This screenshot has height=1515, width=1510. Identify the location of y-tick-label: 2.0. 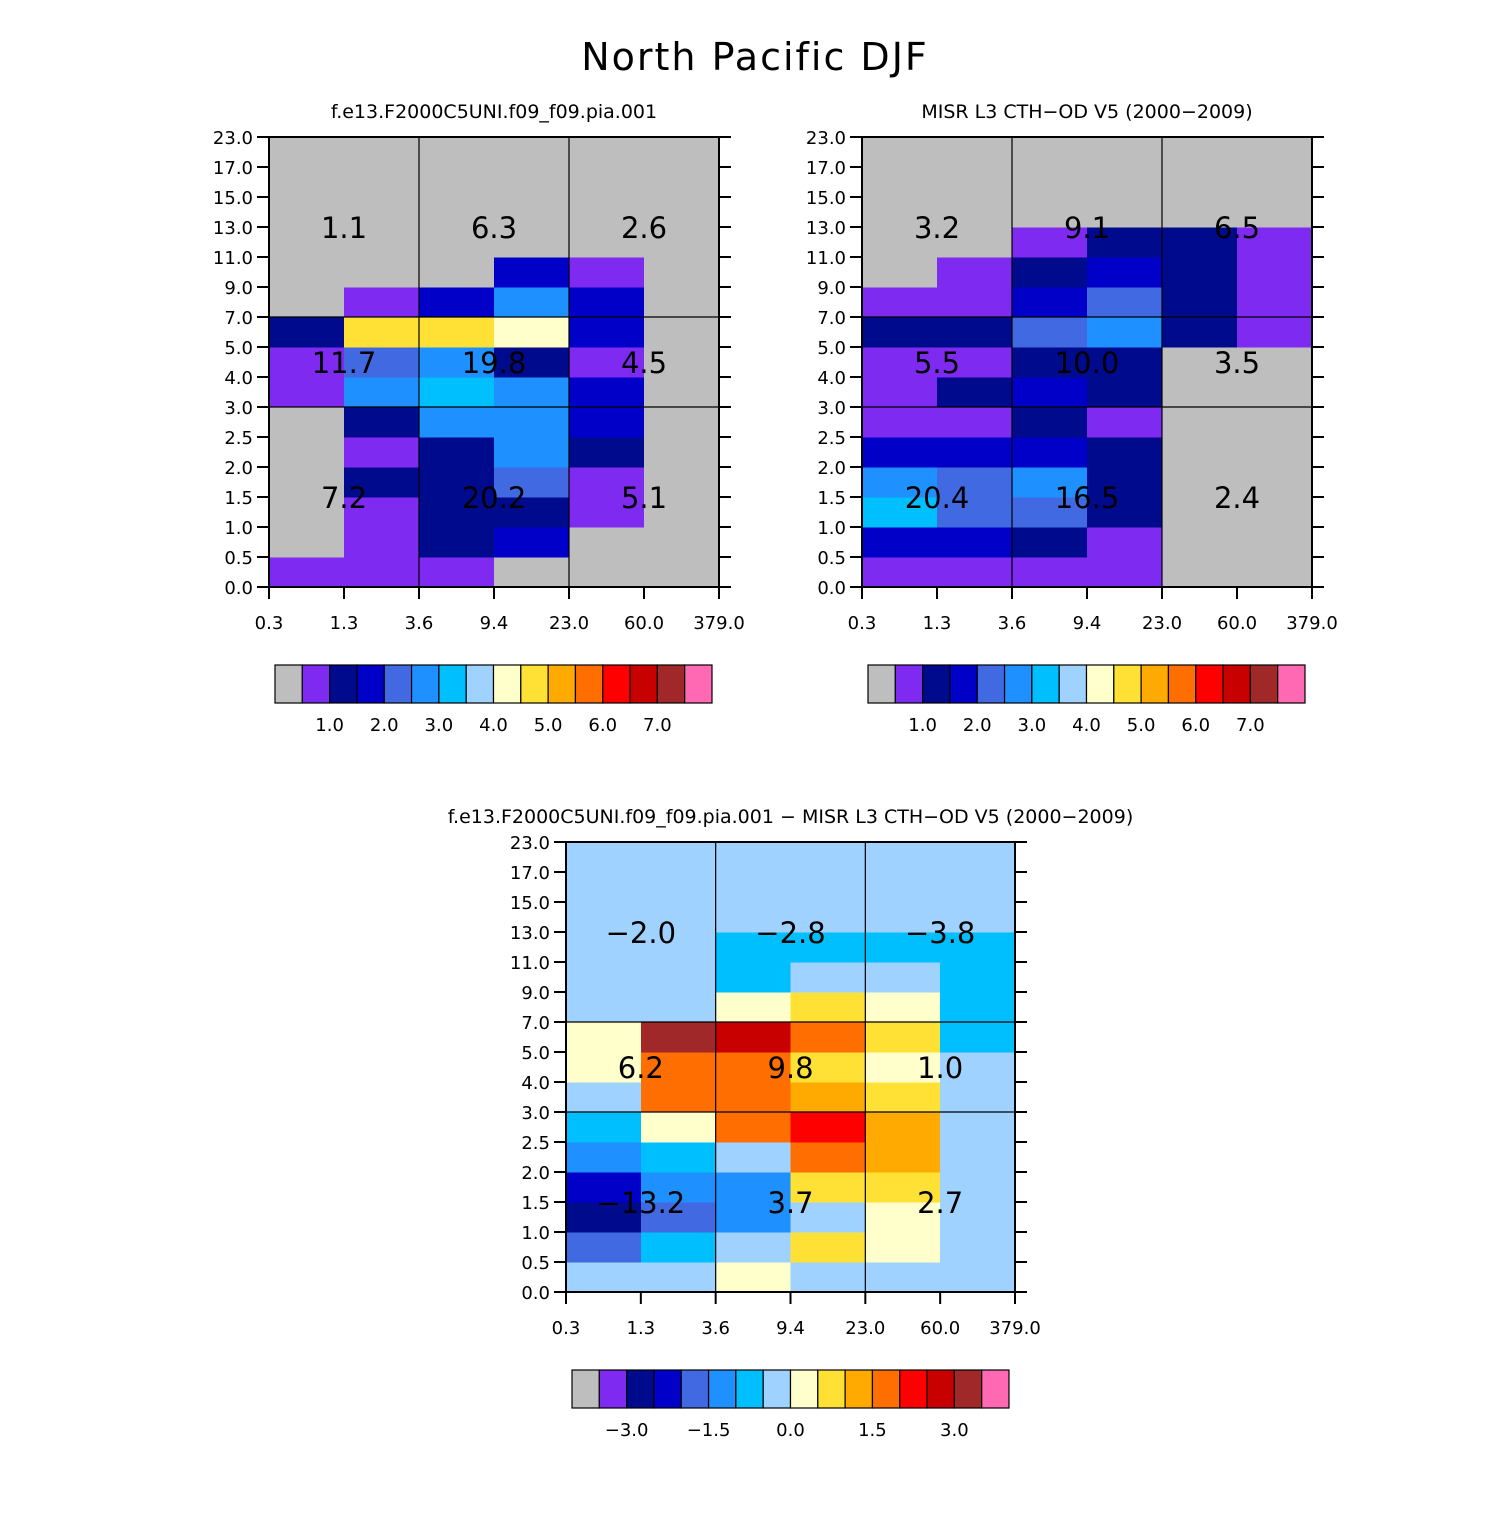
(831, 468).